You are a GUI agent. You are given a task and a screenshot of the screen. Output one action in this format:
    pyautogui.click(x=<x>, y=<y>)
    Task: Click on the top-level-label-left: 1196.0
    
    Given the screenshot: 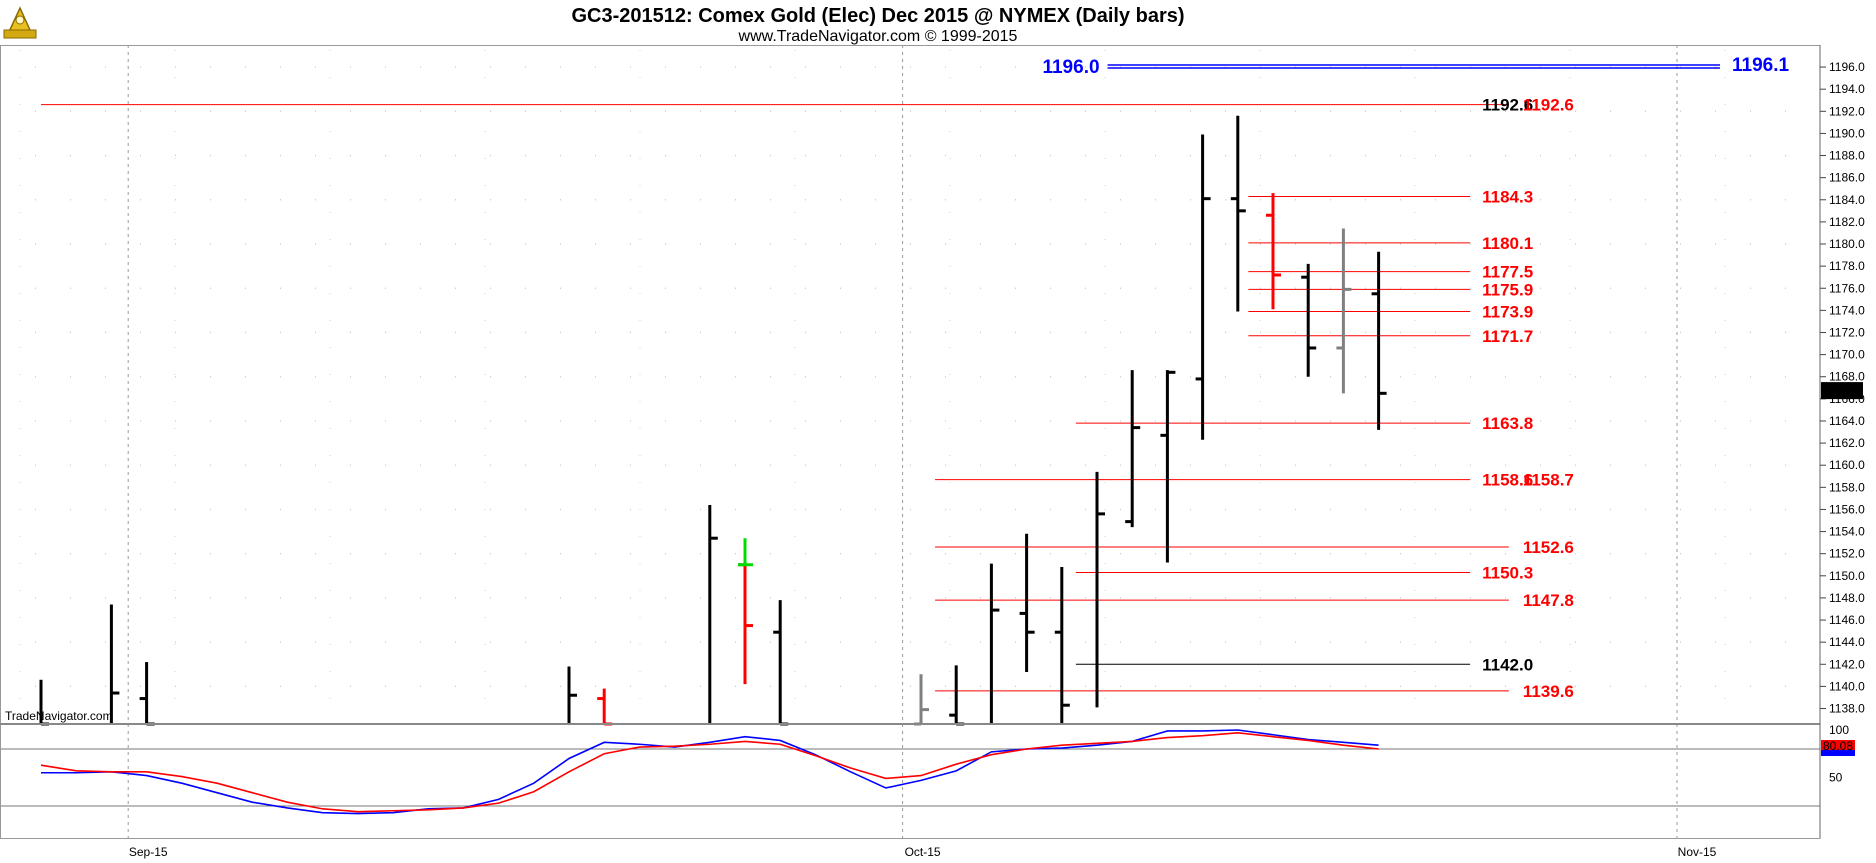 What is the action you would take?
    pyautogui.click(x=1070, y=67)
    